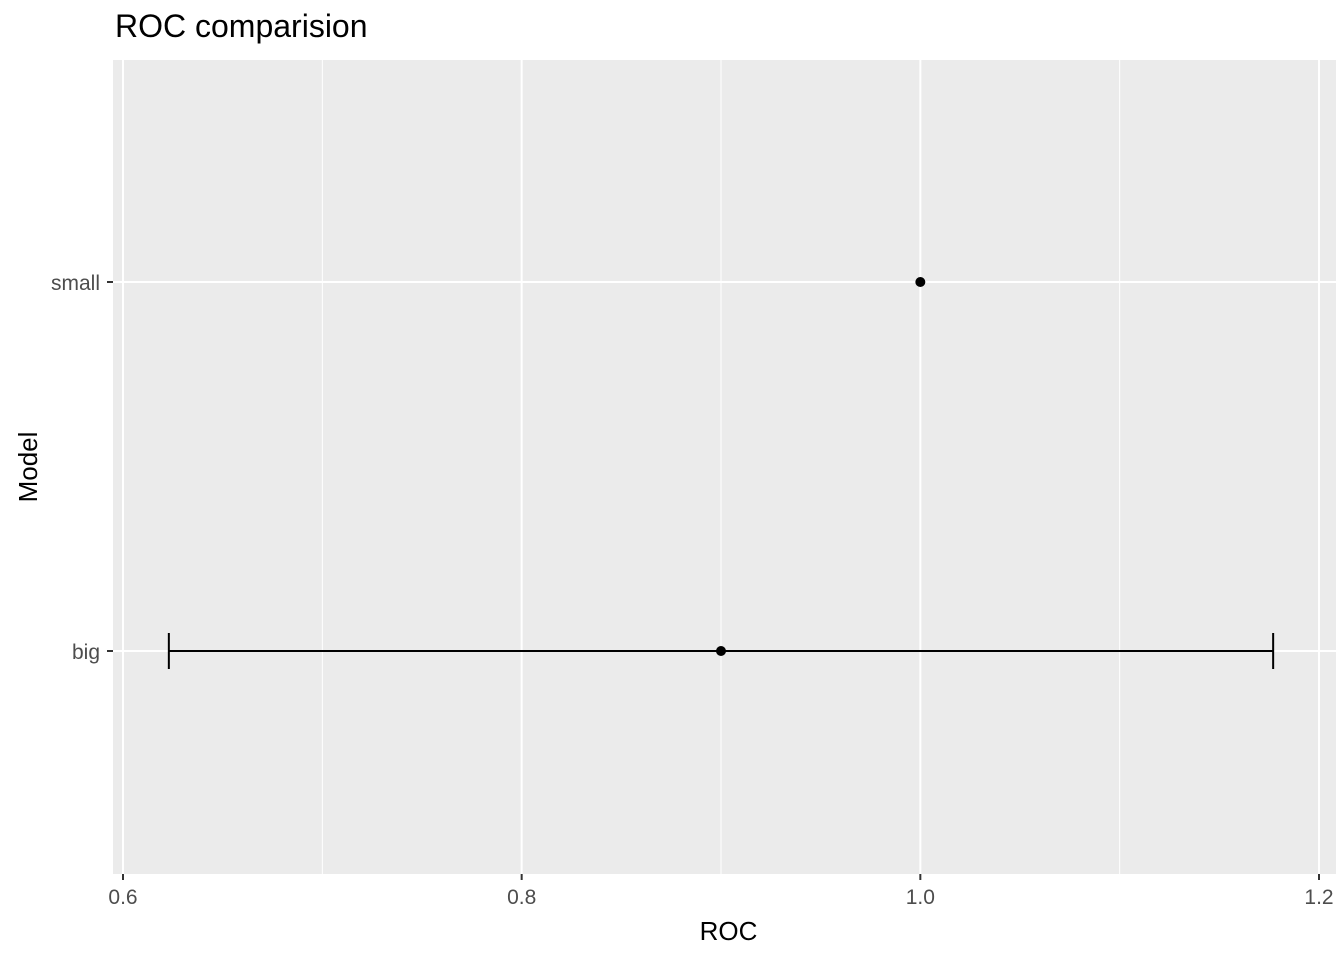  What do you see at coordinates (75, 283) in the screenshot?
I see `y-tick-label: small` at bounding box center [75, 283].